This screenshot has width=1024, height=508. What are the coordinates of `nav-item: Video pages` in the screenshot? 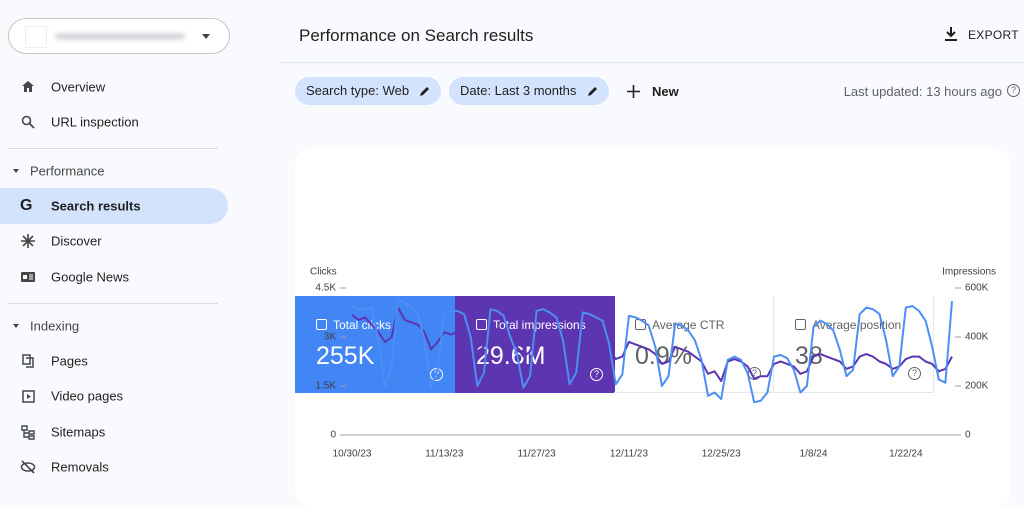 It's located at (87, 396).